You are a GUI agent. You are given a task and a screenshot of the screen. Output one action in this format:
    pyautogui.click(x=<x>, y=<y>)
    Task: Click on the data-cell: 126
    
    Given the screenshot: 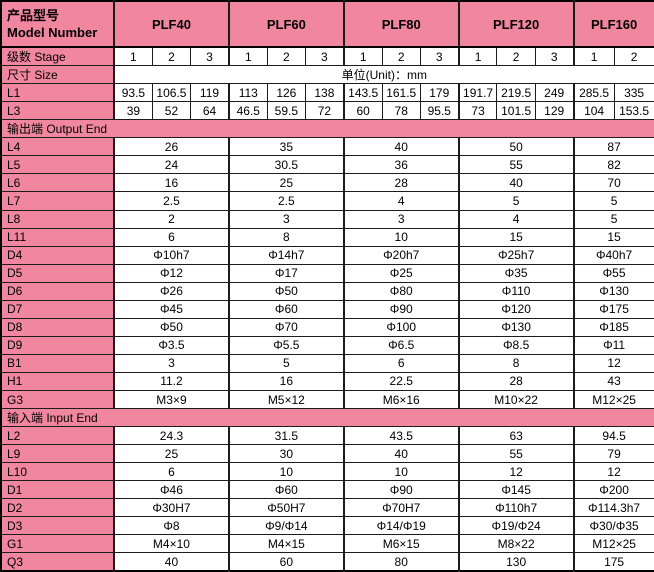 What is the action you would take?
    pyautogui.click(x=286, y=93)
    